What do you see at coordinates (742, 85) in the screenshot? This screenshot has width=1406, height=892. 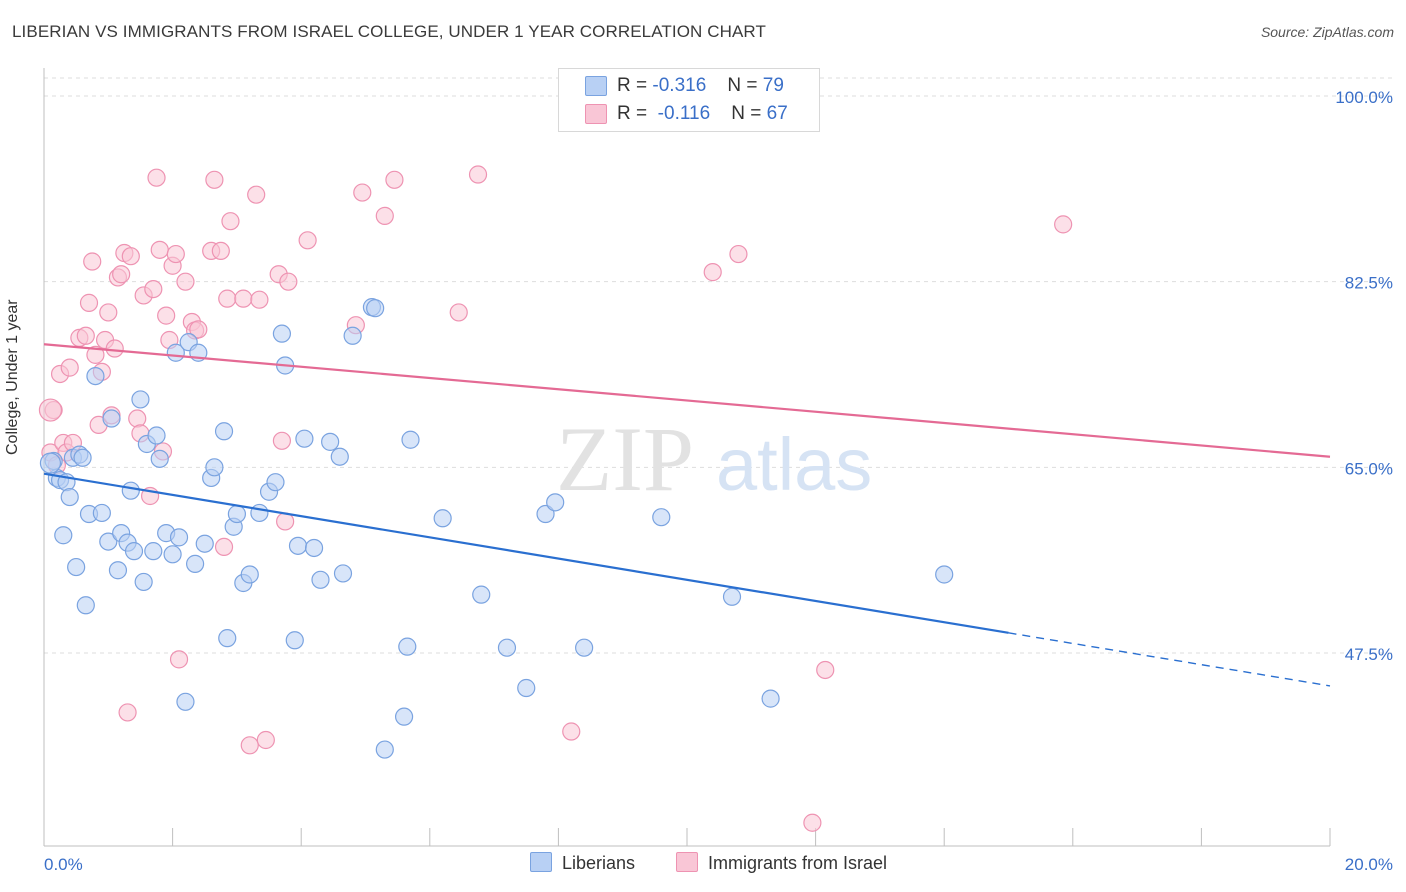 I see `legend-n-label: N =` at bounding box center [742, 85].